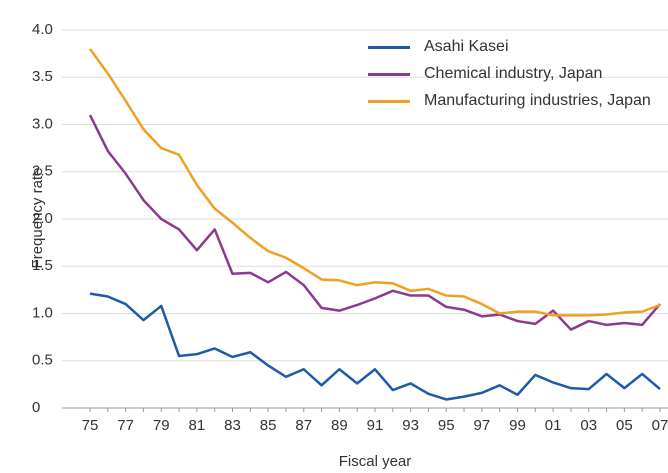 The image size is (668, 473). I want to click on x-tick-label: 95, so click(446, 425).